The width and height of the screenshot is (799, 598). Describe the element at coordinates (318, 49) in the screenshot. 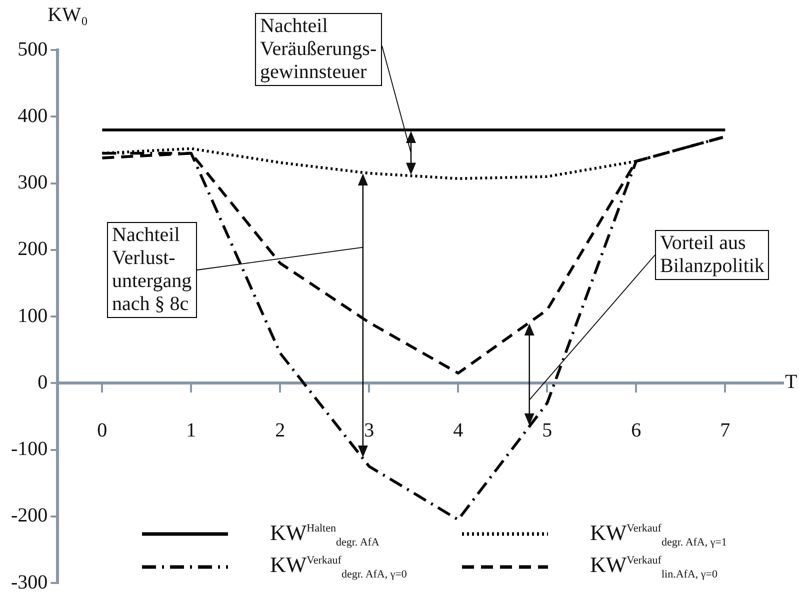

I see `annotation: Nachteil Veräußerungs- gewinnsteuer` at that location.